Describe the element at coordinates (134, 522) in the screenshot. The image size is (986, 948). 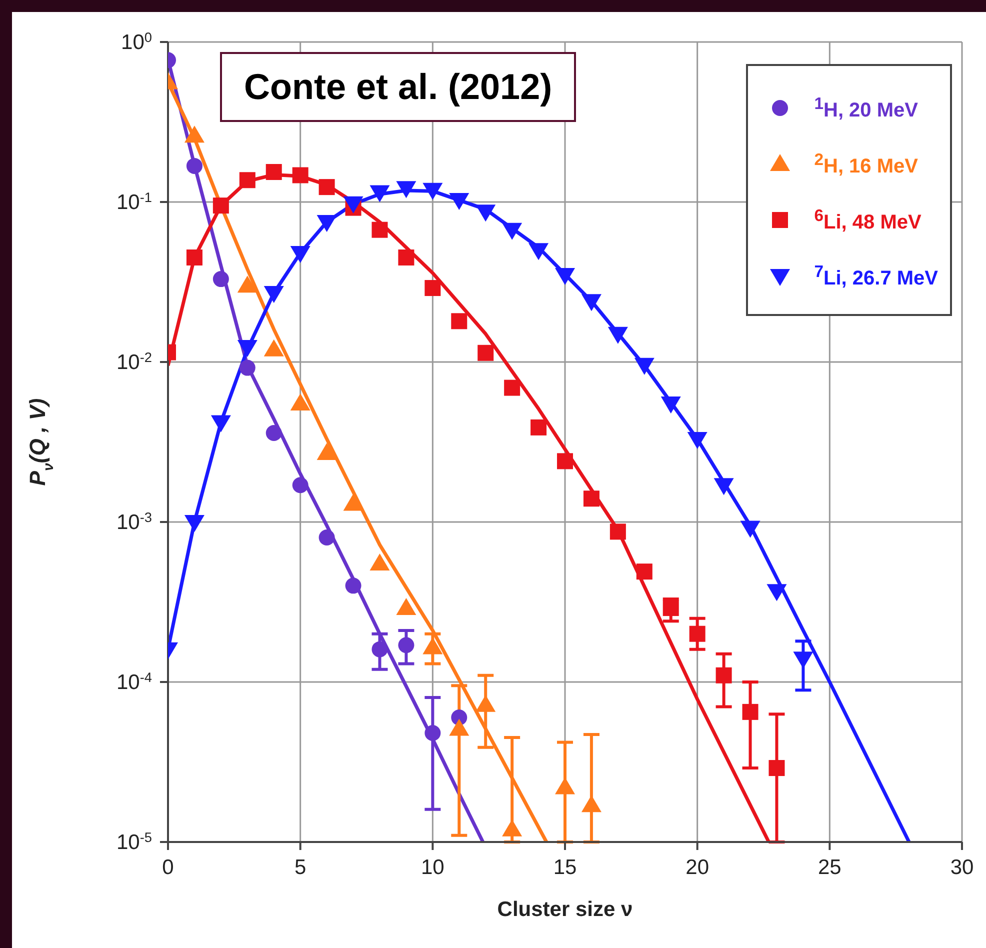
I see `y-tick-label: 10$^{-3}$` at that location.